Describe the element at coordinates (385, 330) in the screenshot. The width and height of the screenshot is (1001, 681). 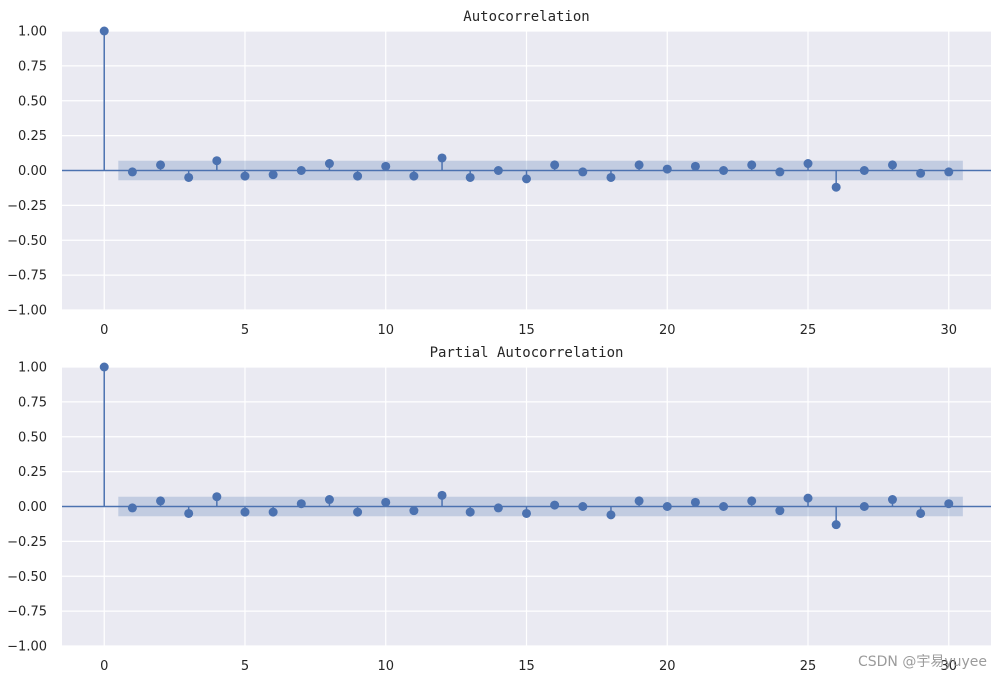
I see `acf-x-tick-label: 10` at that location.